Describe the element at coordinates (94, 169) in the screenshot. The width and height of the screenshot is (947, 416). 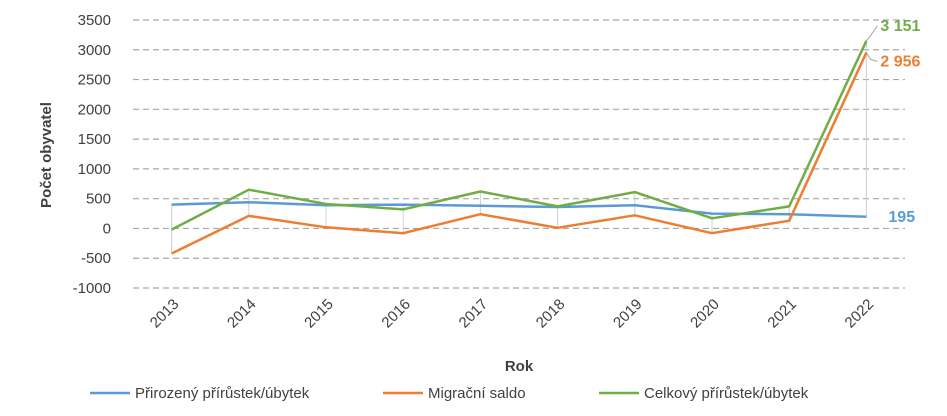
I see `y-tick-label: 1000` at that location.